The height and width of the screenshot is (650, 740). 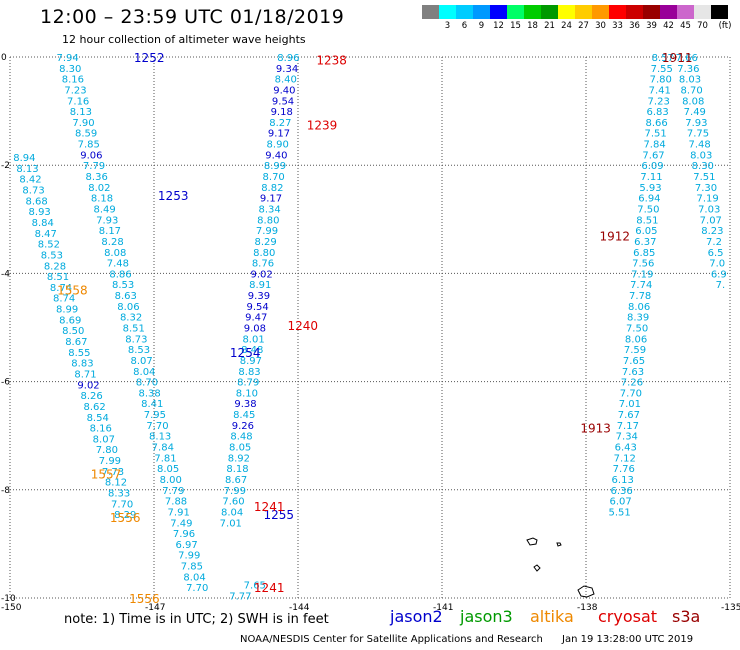 I want to click on lon-tick-label: -144, so click(x=299, y=608).